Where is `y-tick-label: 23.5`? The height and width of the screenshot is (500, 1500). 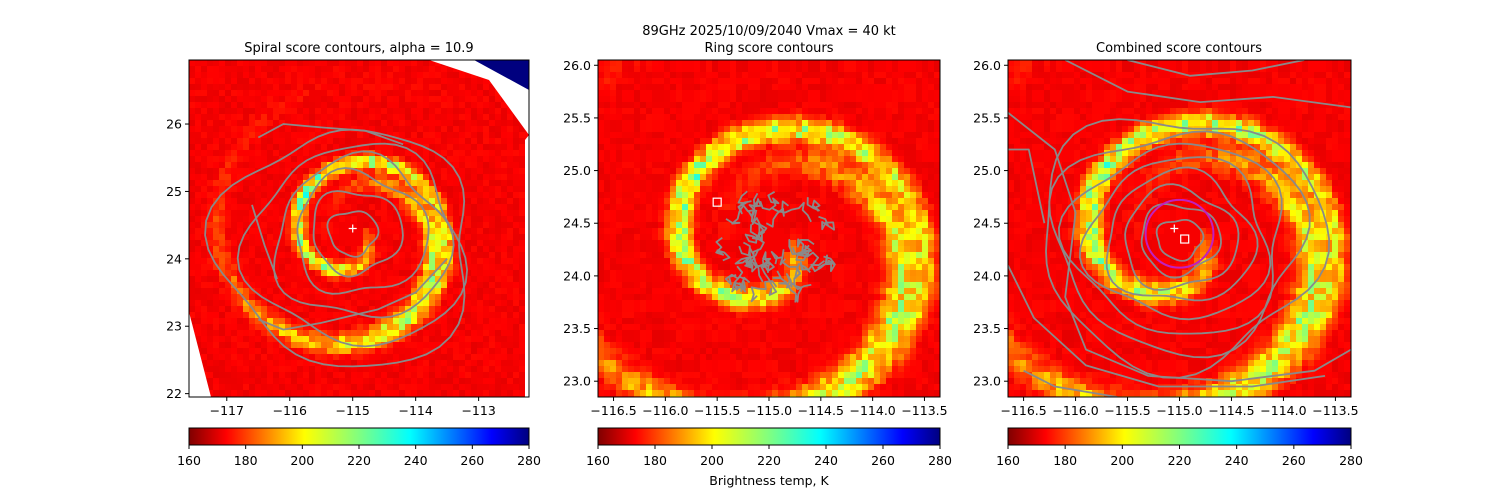
y-tick-label: 23.5 is located at coordinates (577, 328).